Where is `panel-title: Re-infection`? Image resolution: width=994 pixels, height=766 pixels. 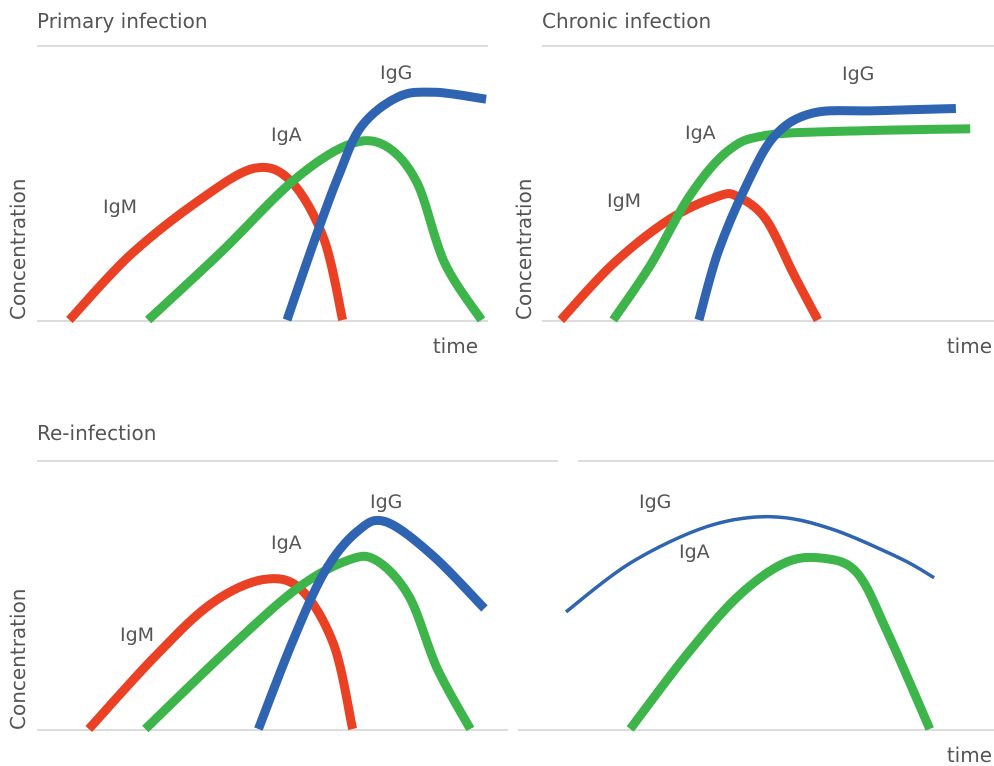 panel-title: Re-infection is located at coordinates (96, 433).